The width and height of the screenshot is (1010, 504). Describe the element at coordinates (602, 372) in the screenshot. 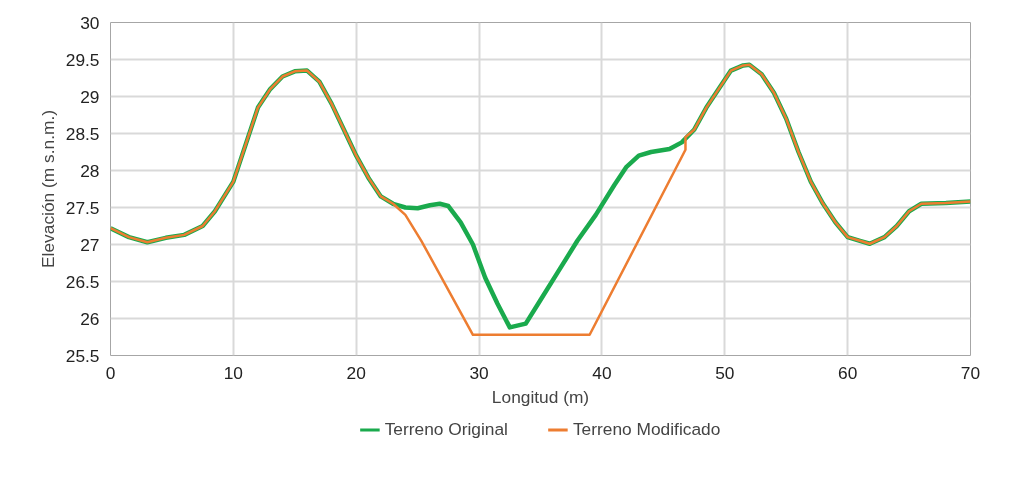

I see `x-tick-label: 40` at that location.